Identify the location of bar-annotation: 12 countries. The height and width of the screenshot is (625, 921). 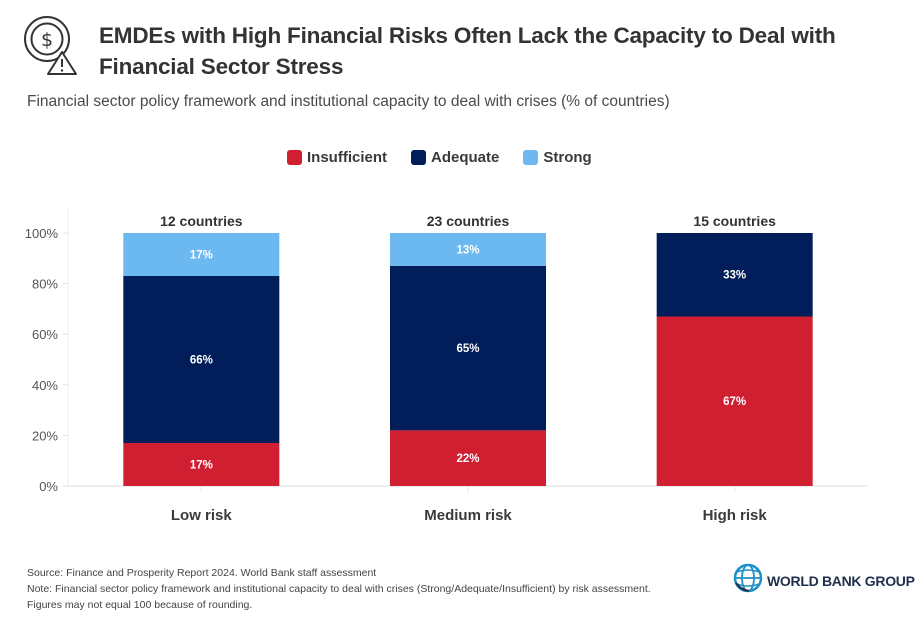
(201, 221).